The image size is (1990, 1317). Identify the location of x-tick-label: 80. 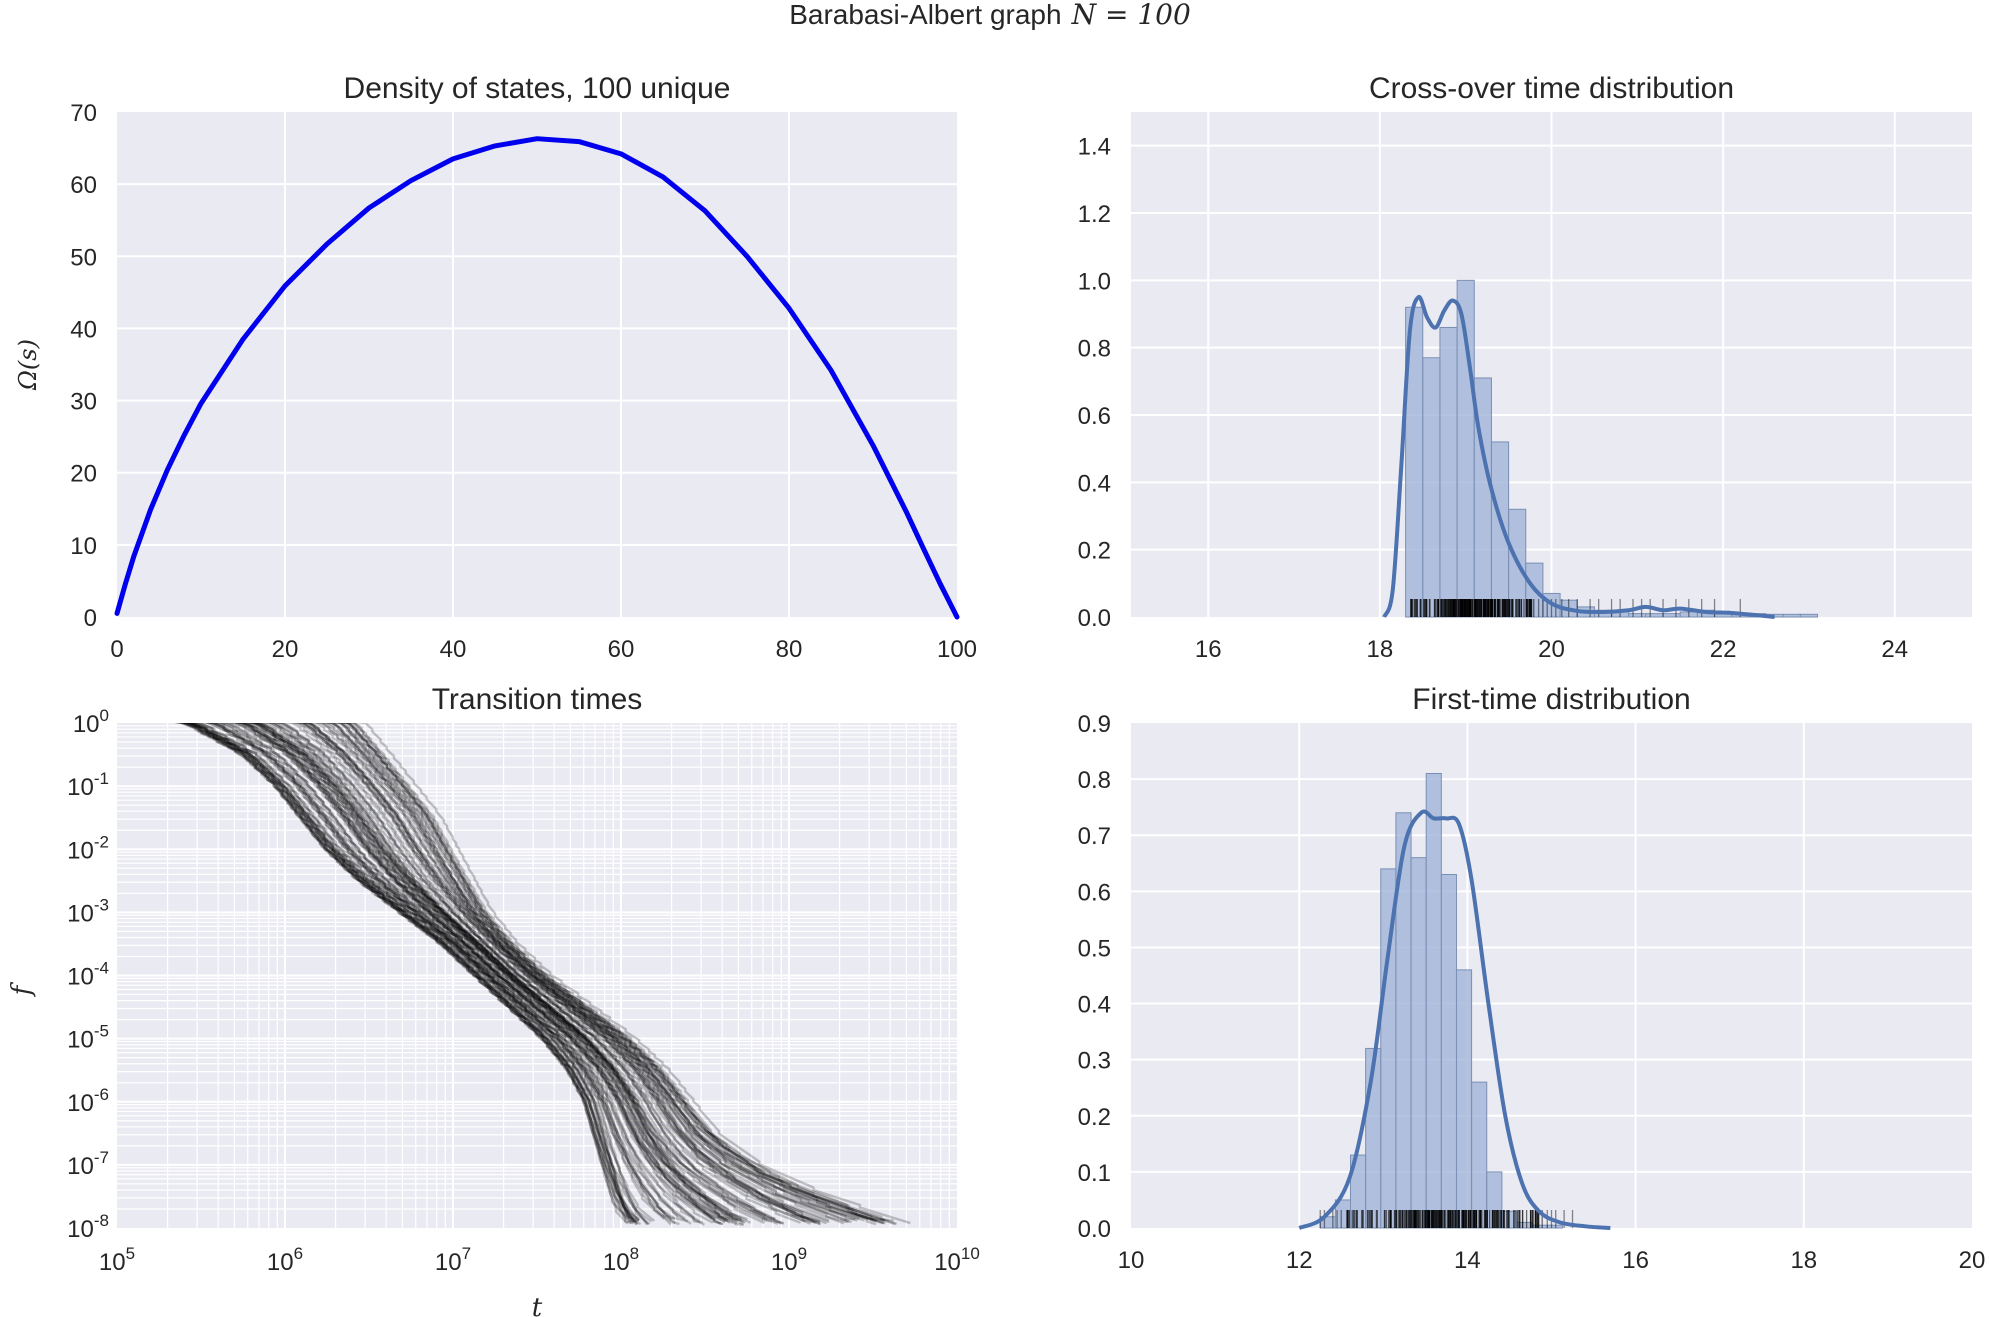
(789, 649).